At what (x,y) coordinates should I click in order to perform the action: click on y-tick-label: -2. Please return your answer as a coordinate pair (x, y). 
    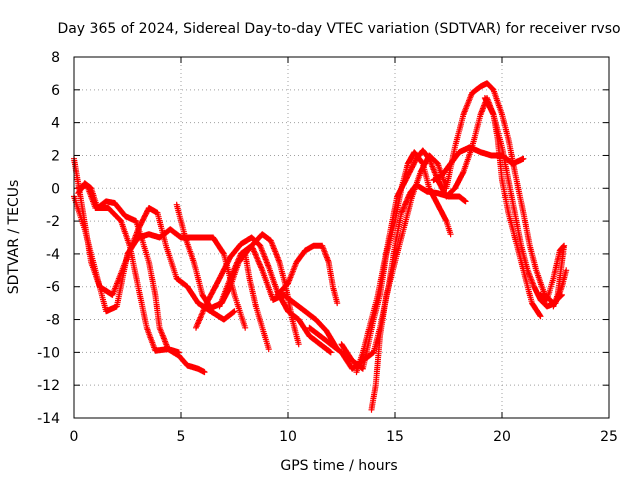
    Looking at the image, I should click on (53, 222).